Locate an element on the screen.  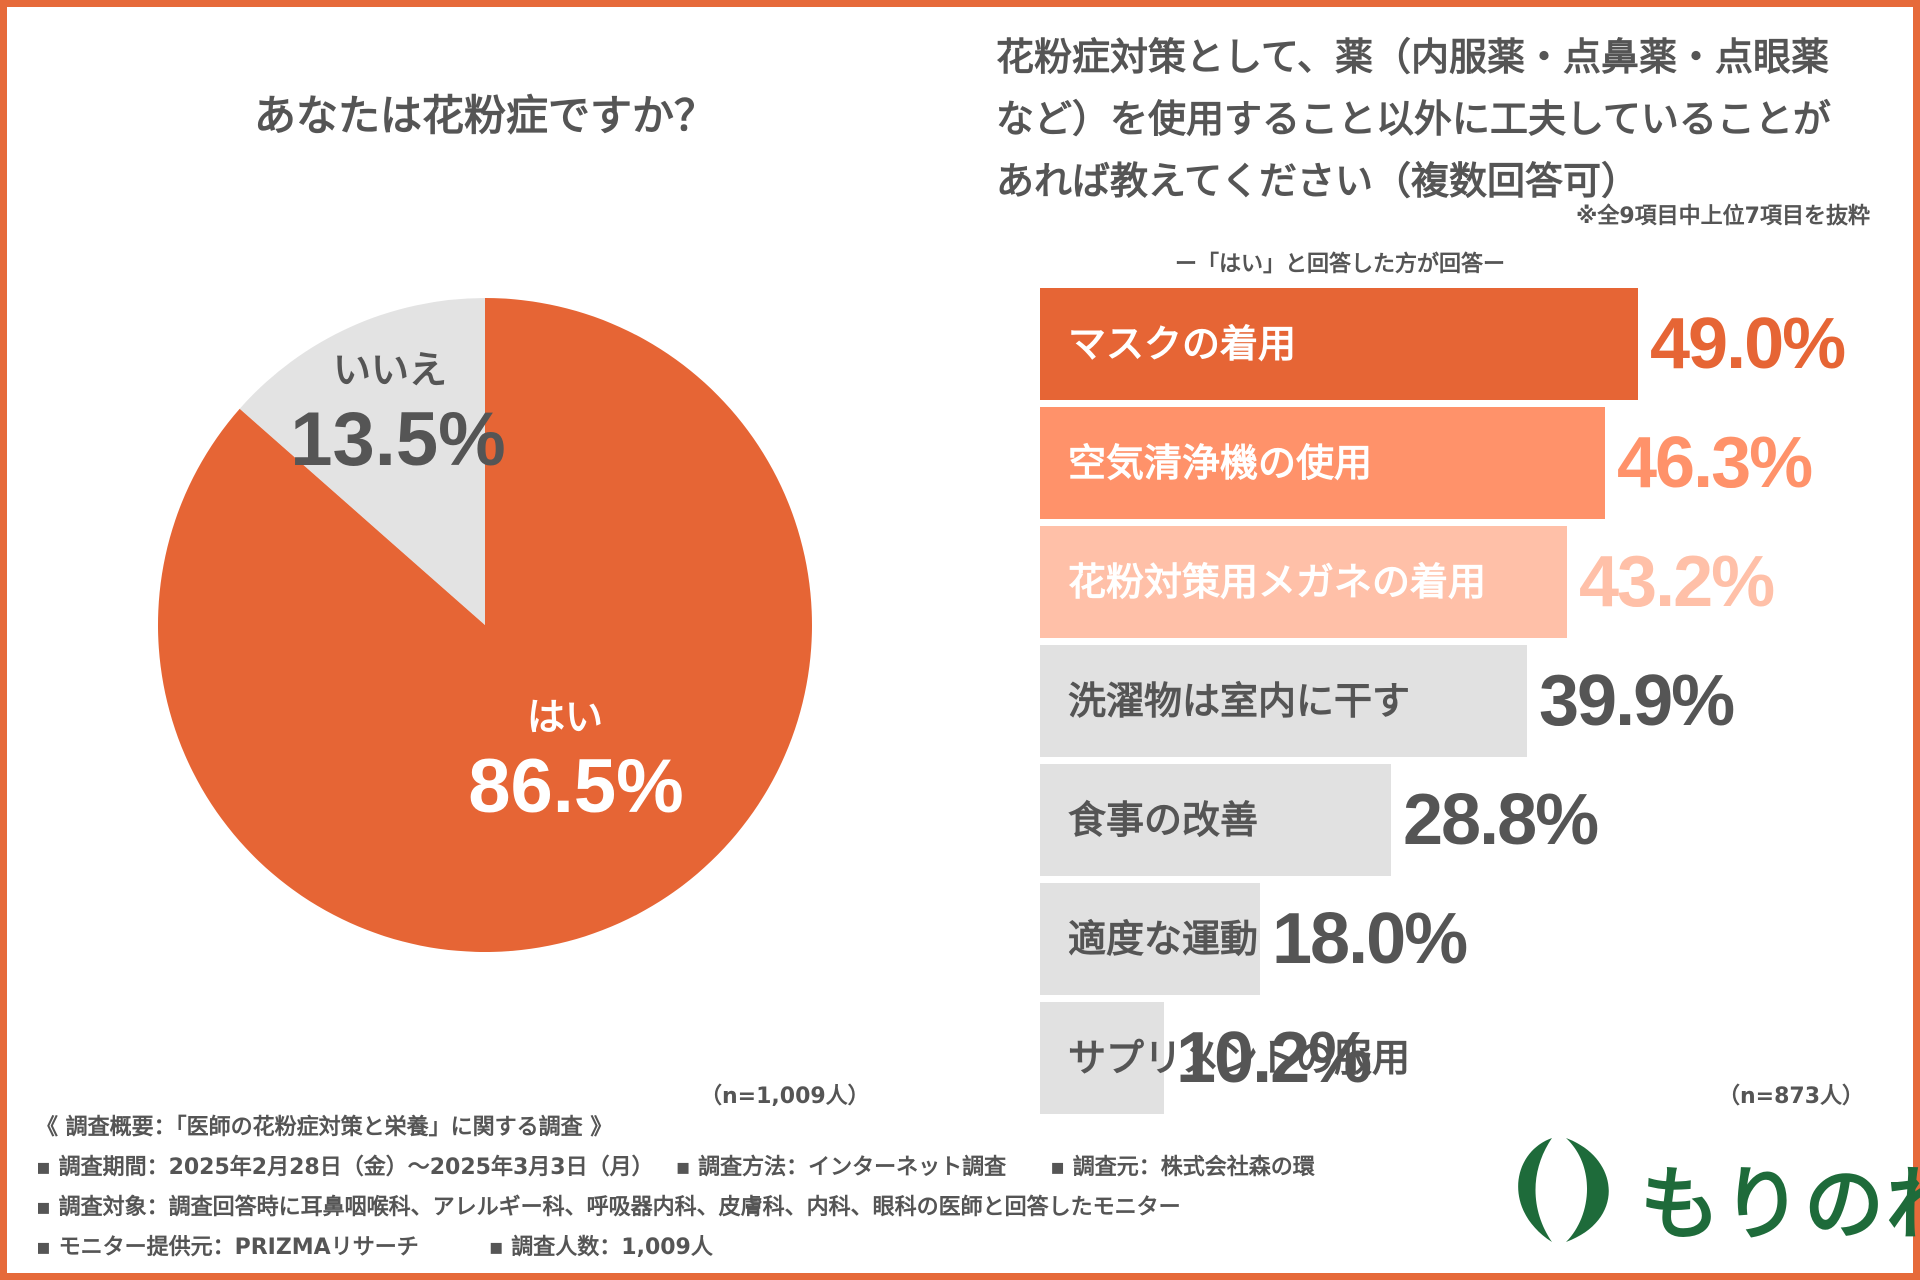
bar-value-3: 43.2% is located at coordinates (1677, 582).